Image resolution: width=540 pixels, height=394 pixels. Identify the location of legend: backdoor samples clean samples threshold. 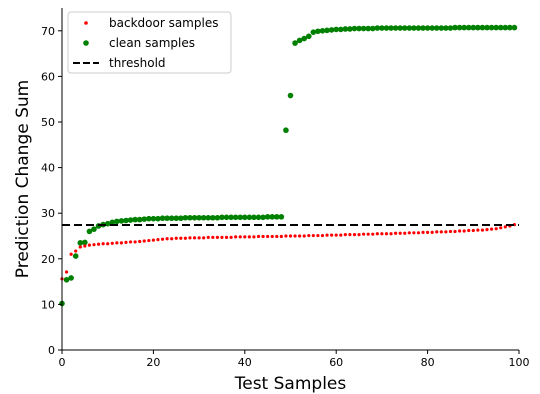
(149, 42).